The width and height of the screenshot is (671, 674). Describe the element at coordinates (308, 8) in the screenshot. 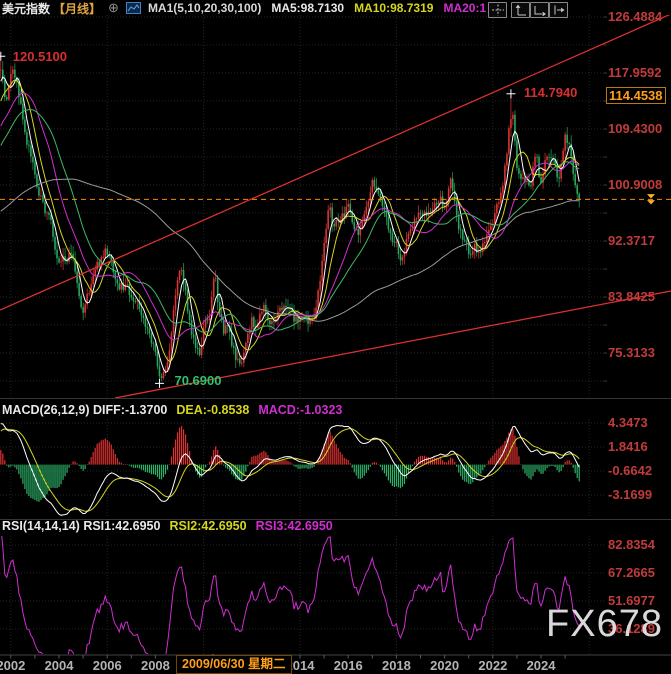

I see `ma5-value: MA5:98.7130` at that location.